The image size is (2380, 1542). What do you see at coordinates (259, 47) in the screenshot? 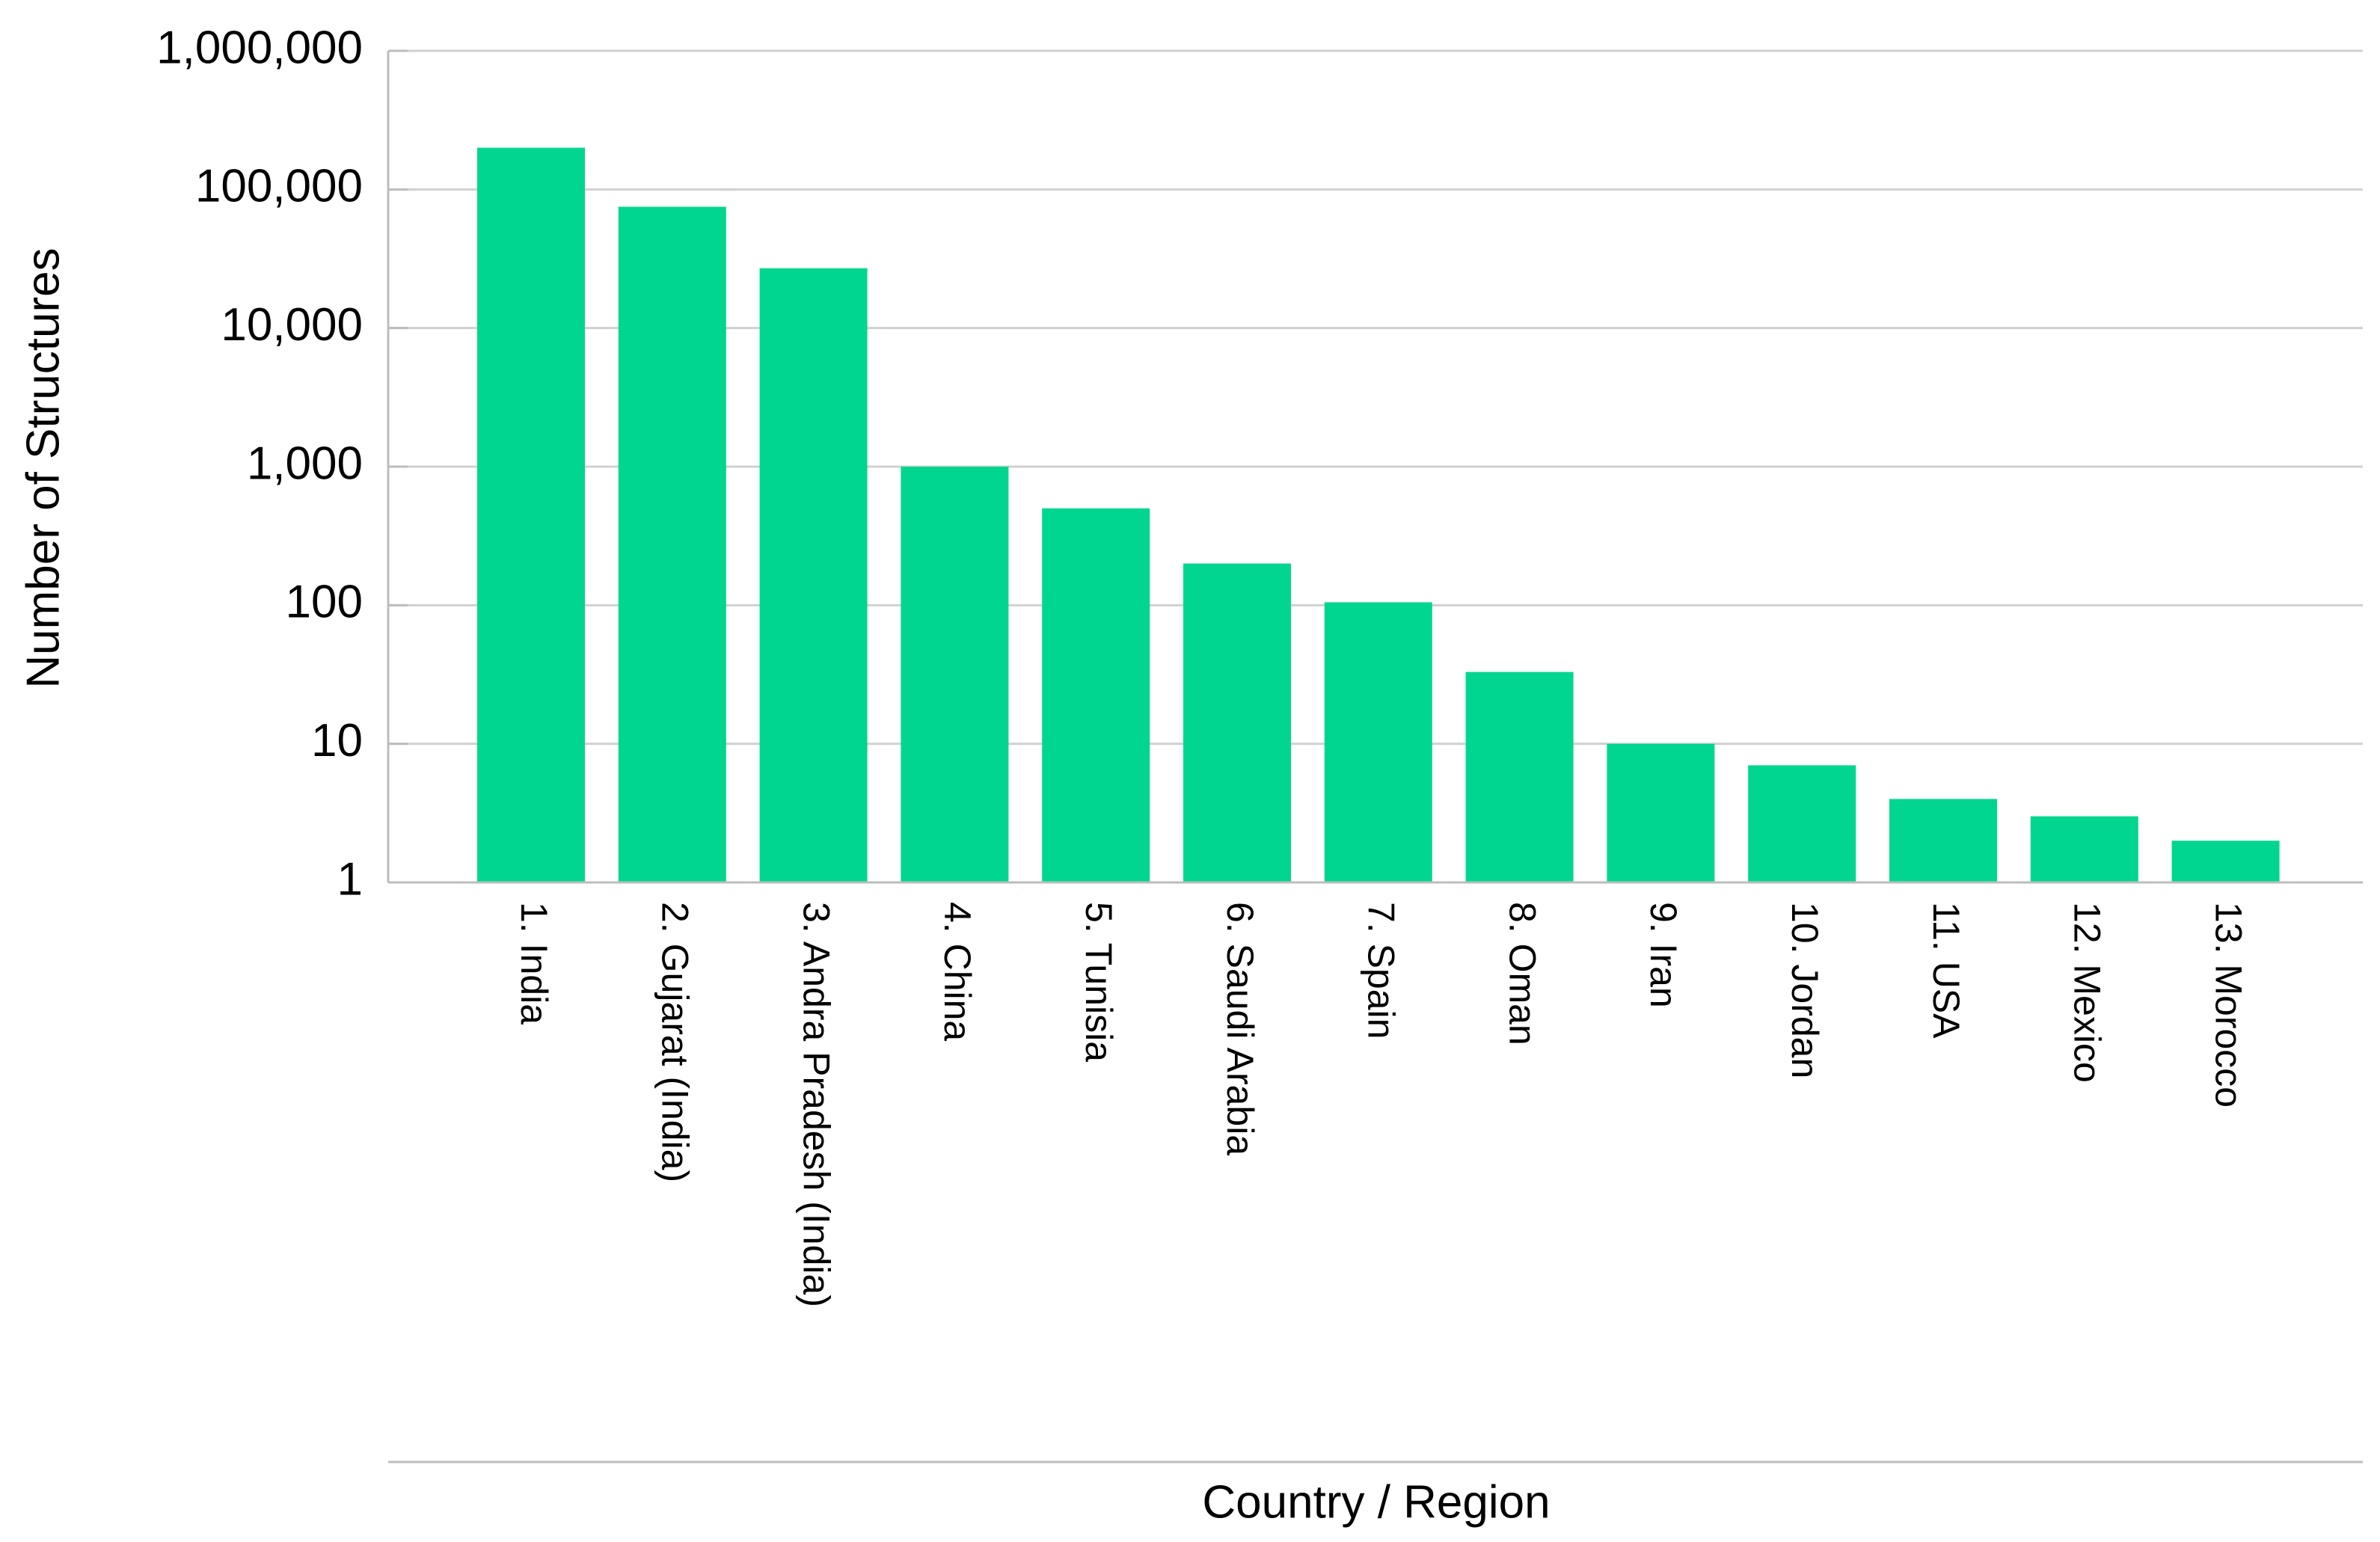
I see `y-tick-label: 1,000,000` at bounding box center [259, 47].